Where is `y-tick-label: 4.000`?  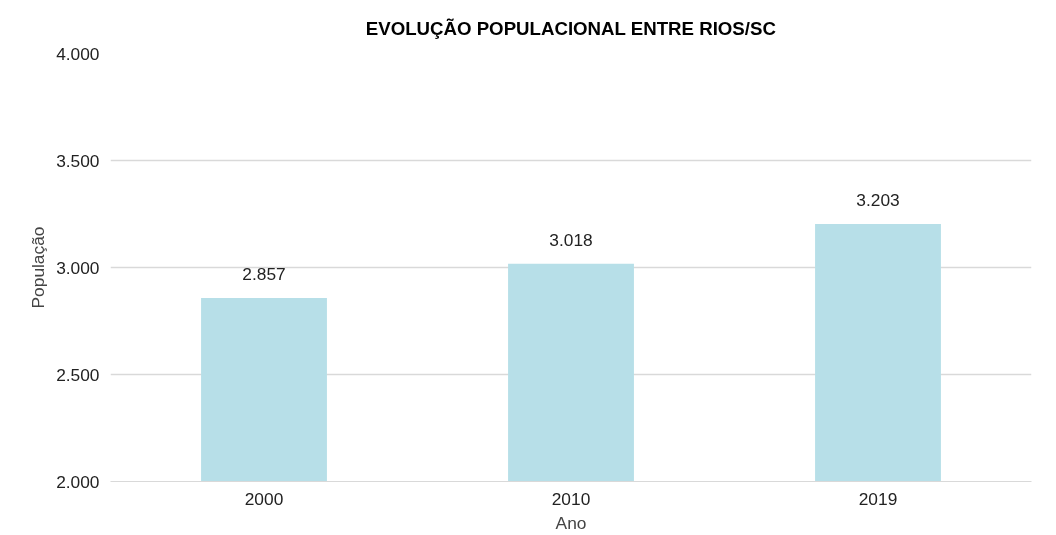
y-tick-label: 4.000 is located at coordinates (78, 53).